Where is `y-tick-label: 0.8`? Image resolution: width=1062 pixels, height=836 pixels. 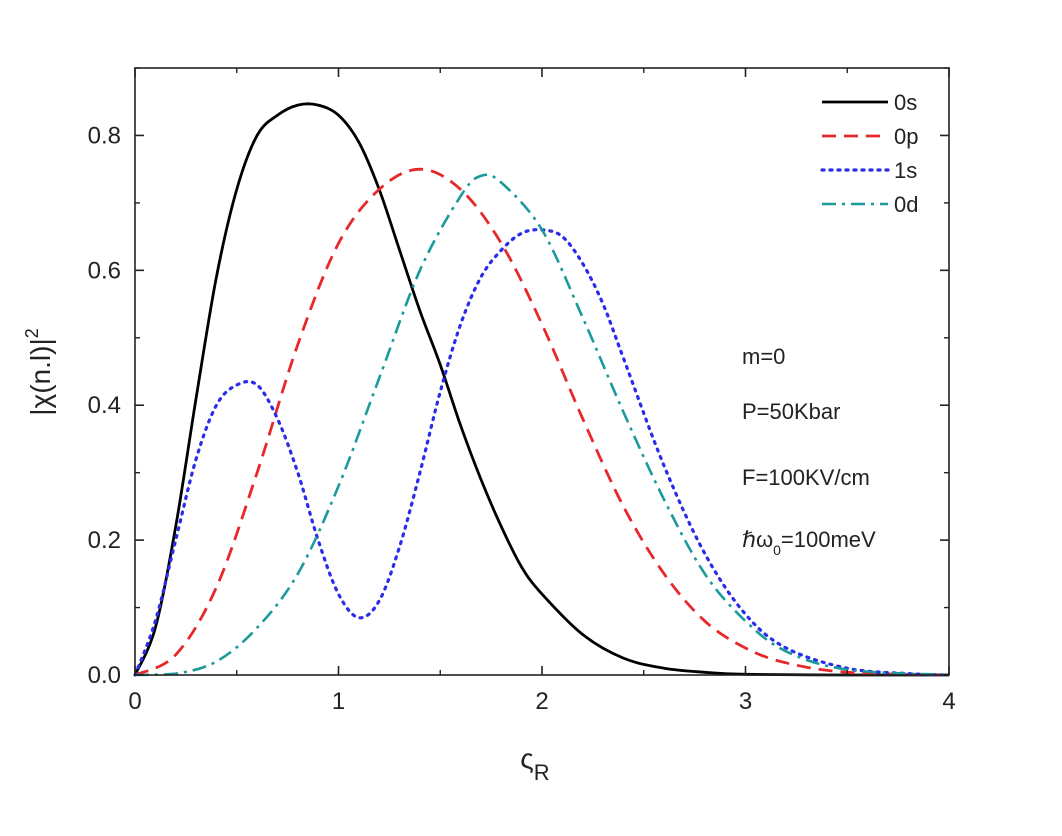
y-tick-label: 0.8 is located at coordinates (104, 135).